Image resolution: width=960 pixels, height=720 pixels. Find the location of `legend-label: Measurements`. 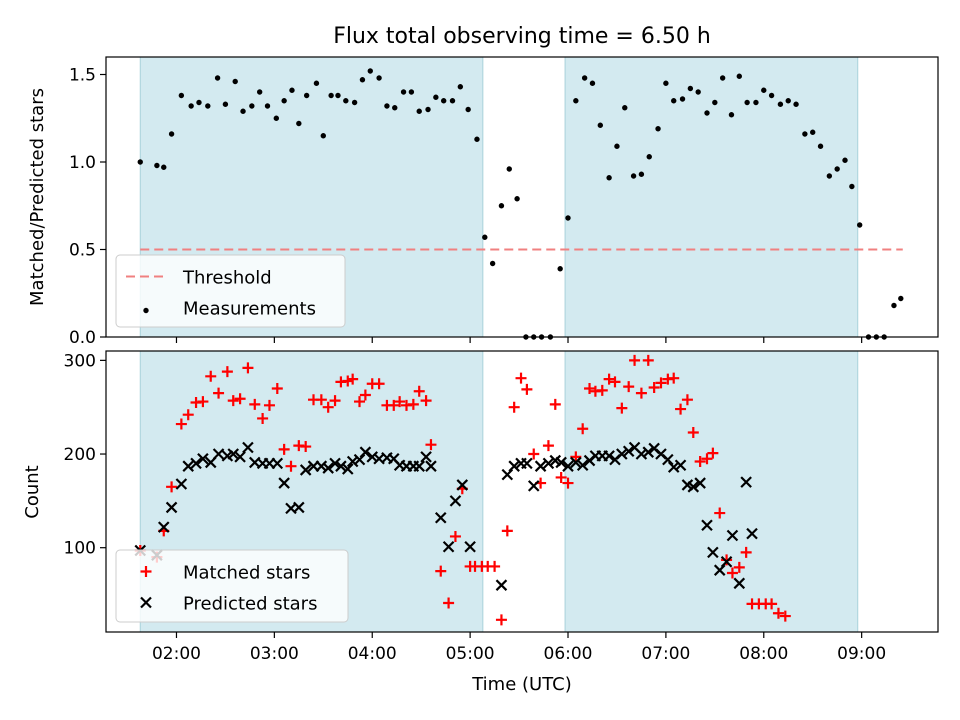

legend-label: Measurements is located at coordinates (249, 309).